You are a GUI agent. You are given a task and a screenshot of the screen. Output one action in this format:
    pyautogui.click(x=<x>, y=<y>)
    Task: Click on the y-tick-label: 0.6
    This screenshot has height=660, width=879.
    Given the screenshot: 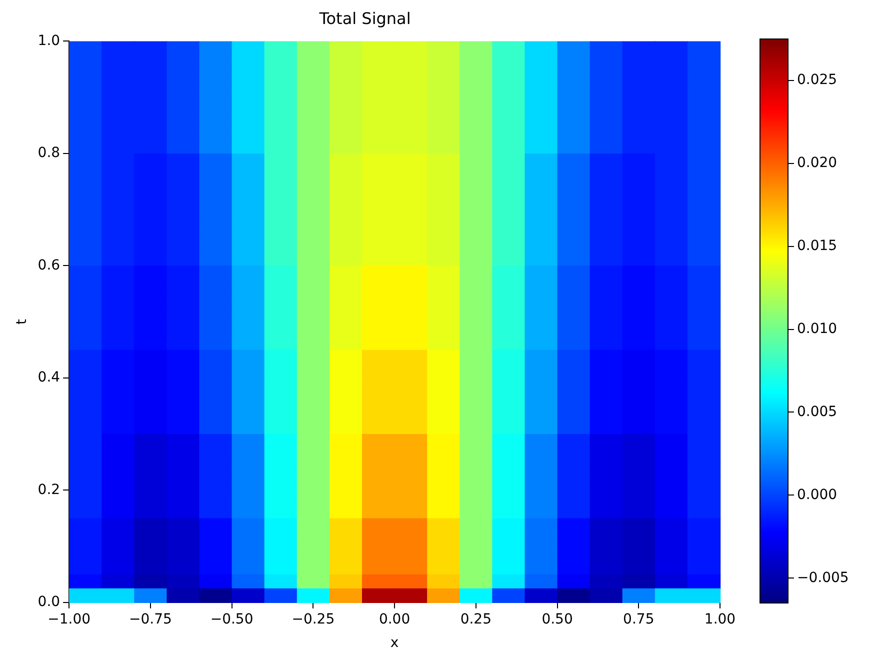 What is the action you would take?
    pyautogui.click(x=49, y=265)
    